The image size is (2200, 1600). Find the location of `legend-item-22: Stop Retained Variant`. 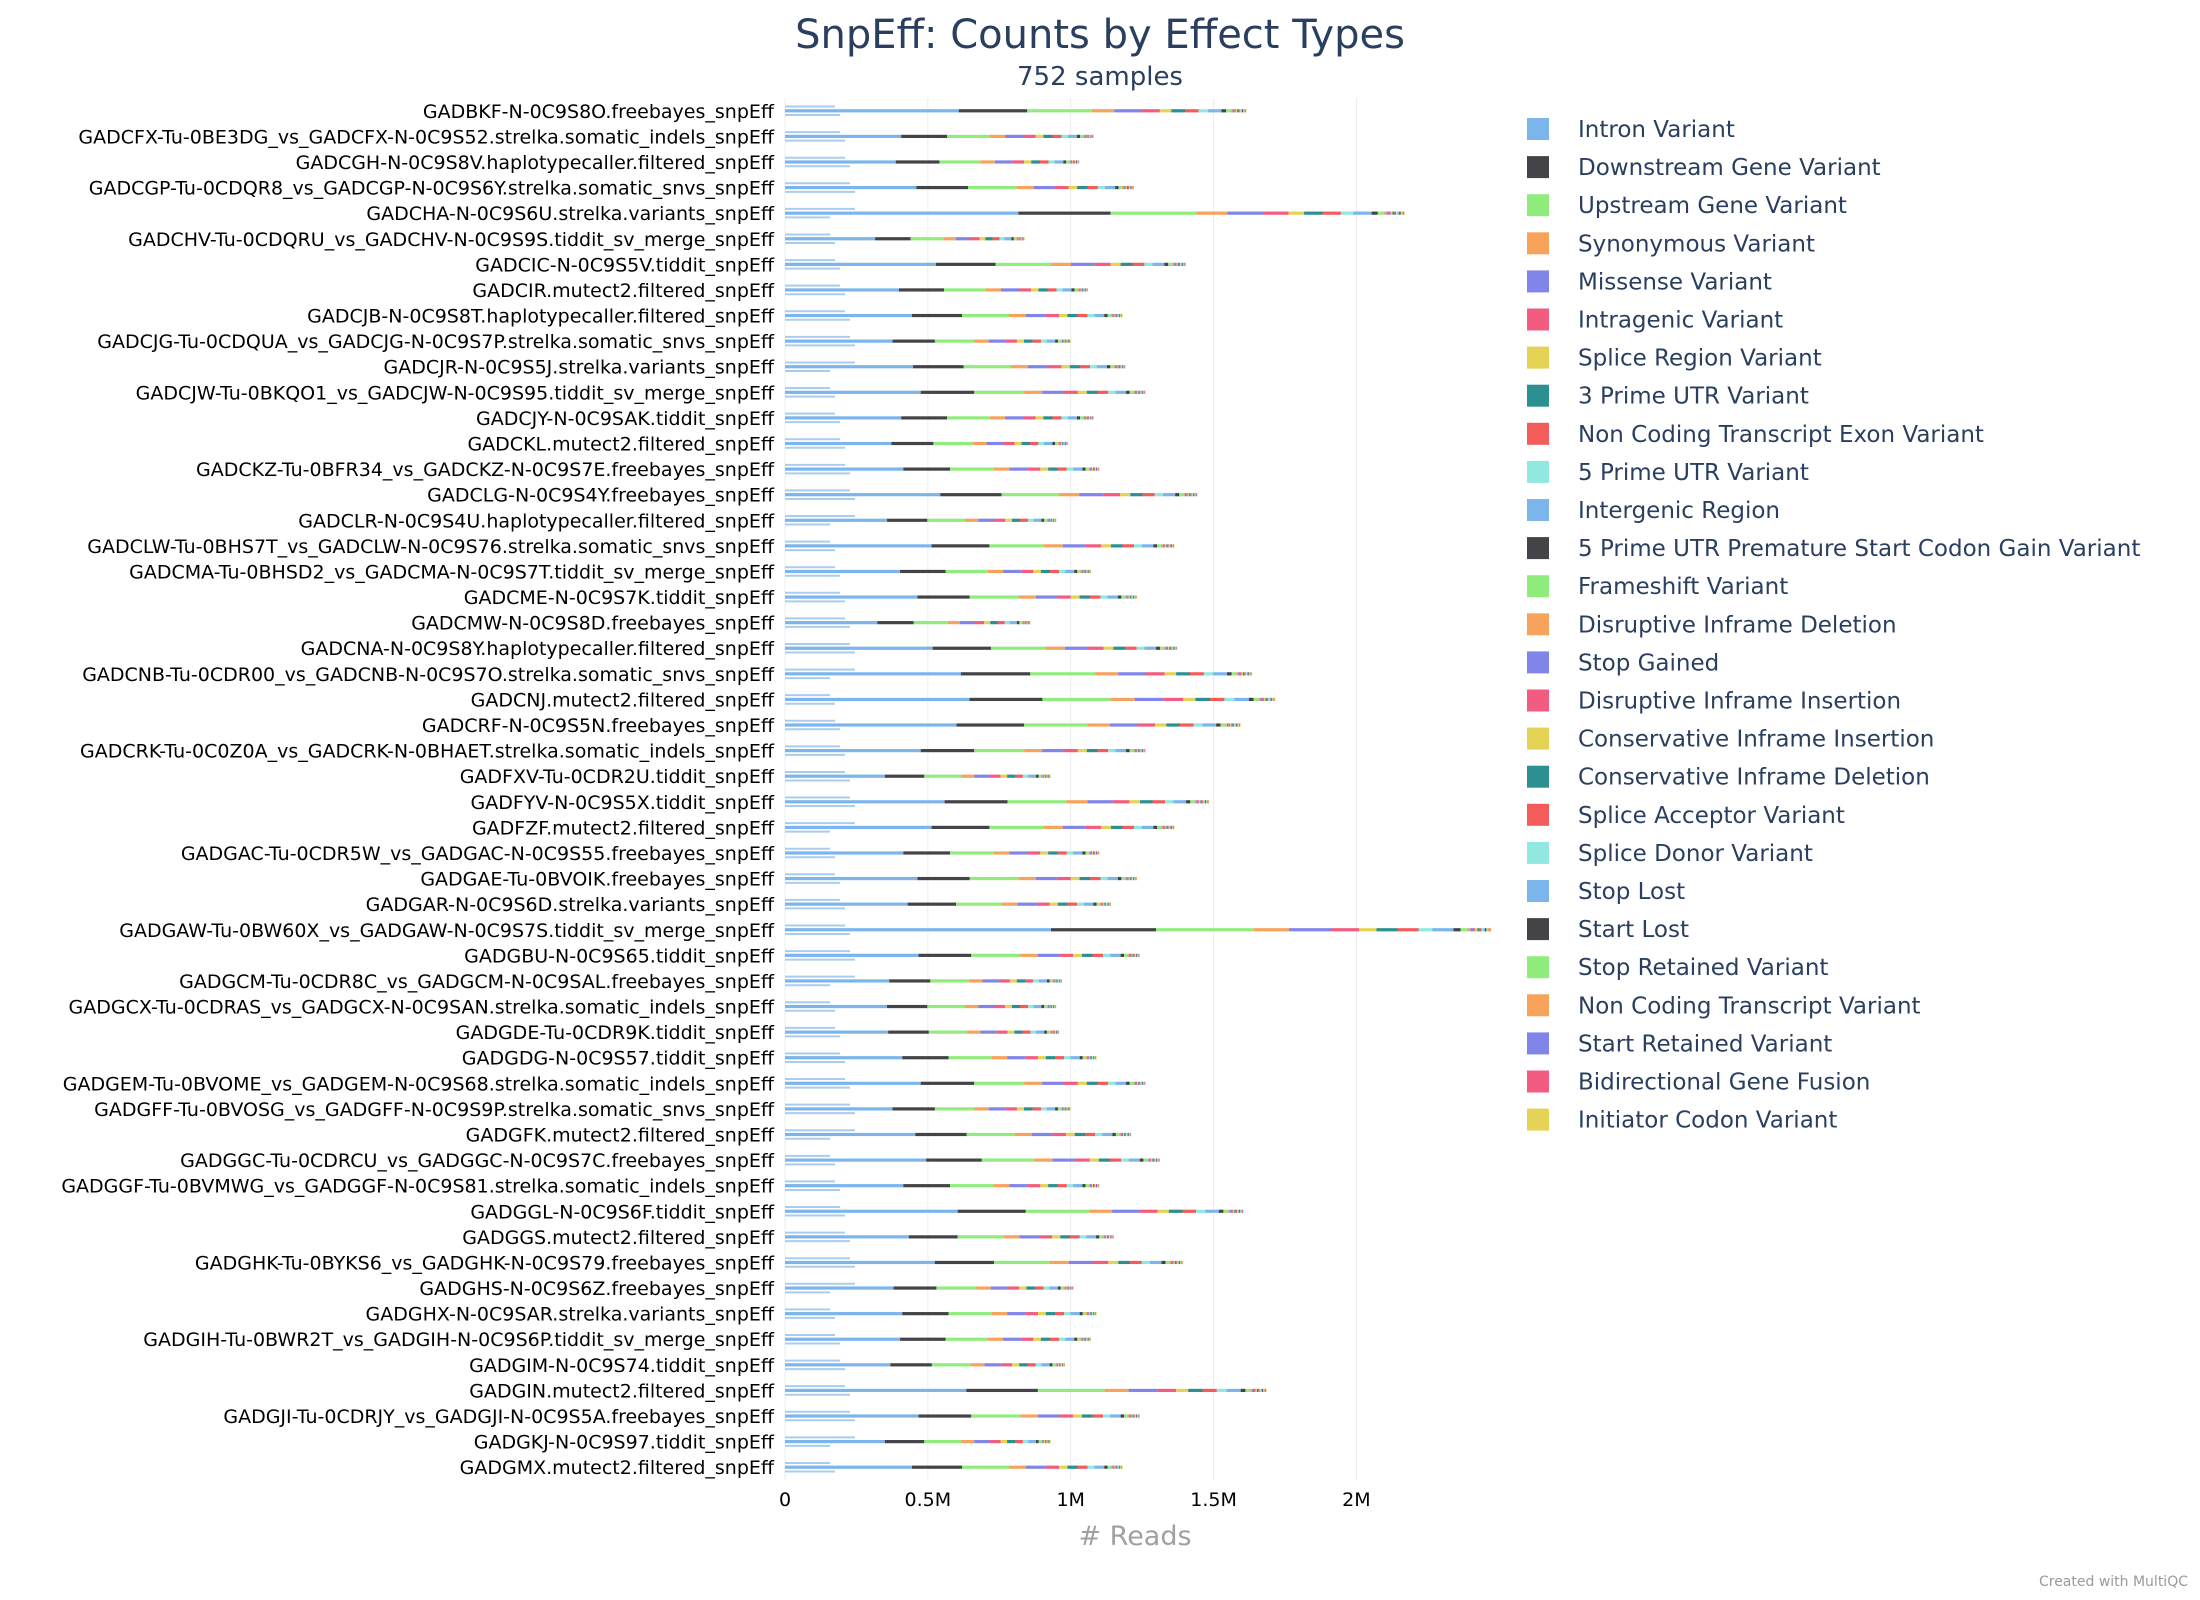

legend-item-22: Stop Retained Variant is located at coordinates (1677, 968).